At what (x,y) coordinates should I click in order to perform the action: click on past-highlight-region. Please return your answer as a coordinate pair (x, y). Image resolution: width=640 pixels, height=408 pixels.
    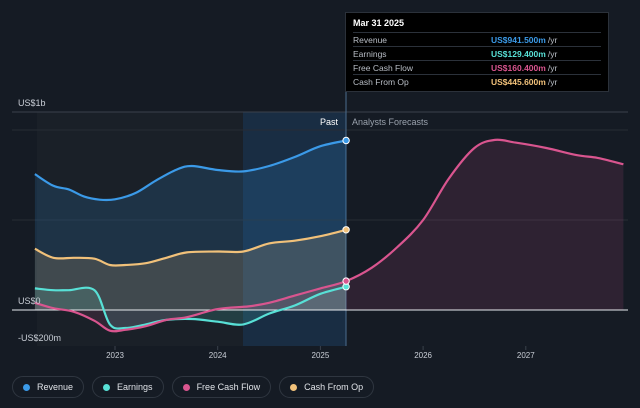
    Looking at the image, I should click on (294, 229).